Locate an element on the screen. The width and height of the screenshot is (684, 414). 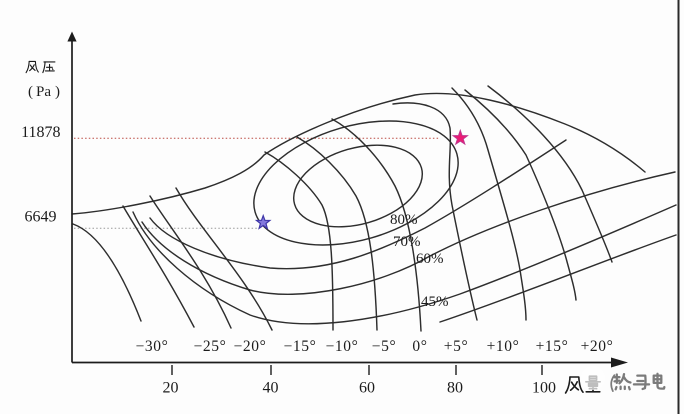
svg-text: −30° is located at coordinates (152, 346).